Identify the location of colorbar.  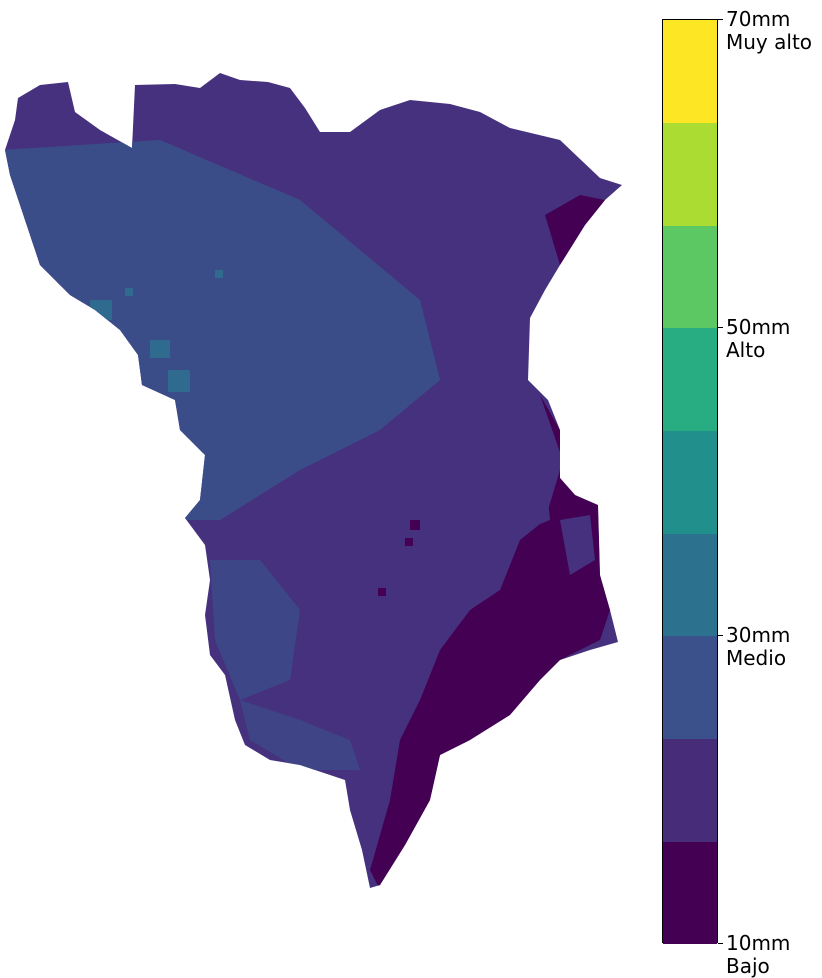
(690, 482).